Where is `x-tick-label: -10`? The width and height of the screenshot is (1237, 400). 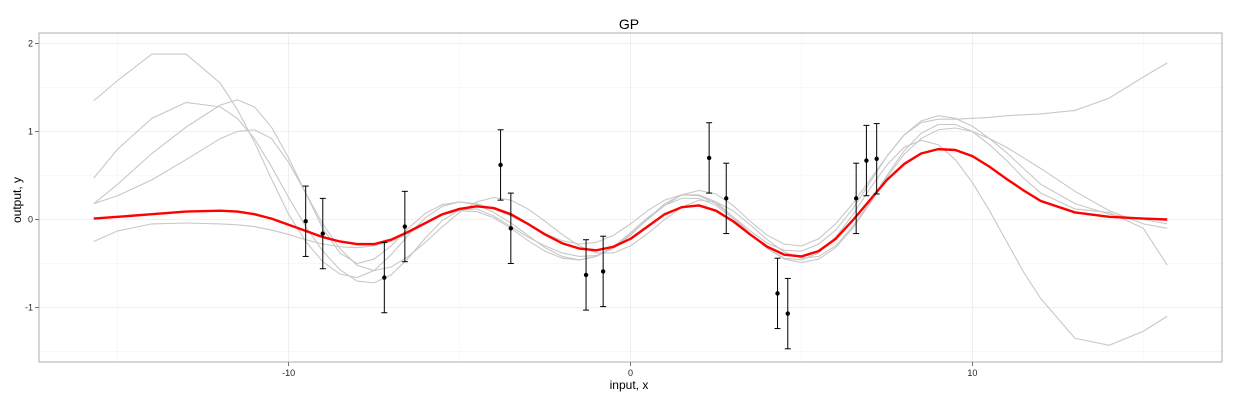
x-tick-label: -10 is located at coordinates (288, 373).